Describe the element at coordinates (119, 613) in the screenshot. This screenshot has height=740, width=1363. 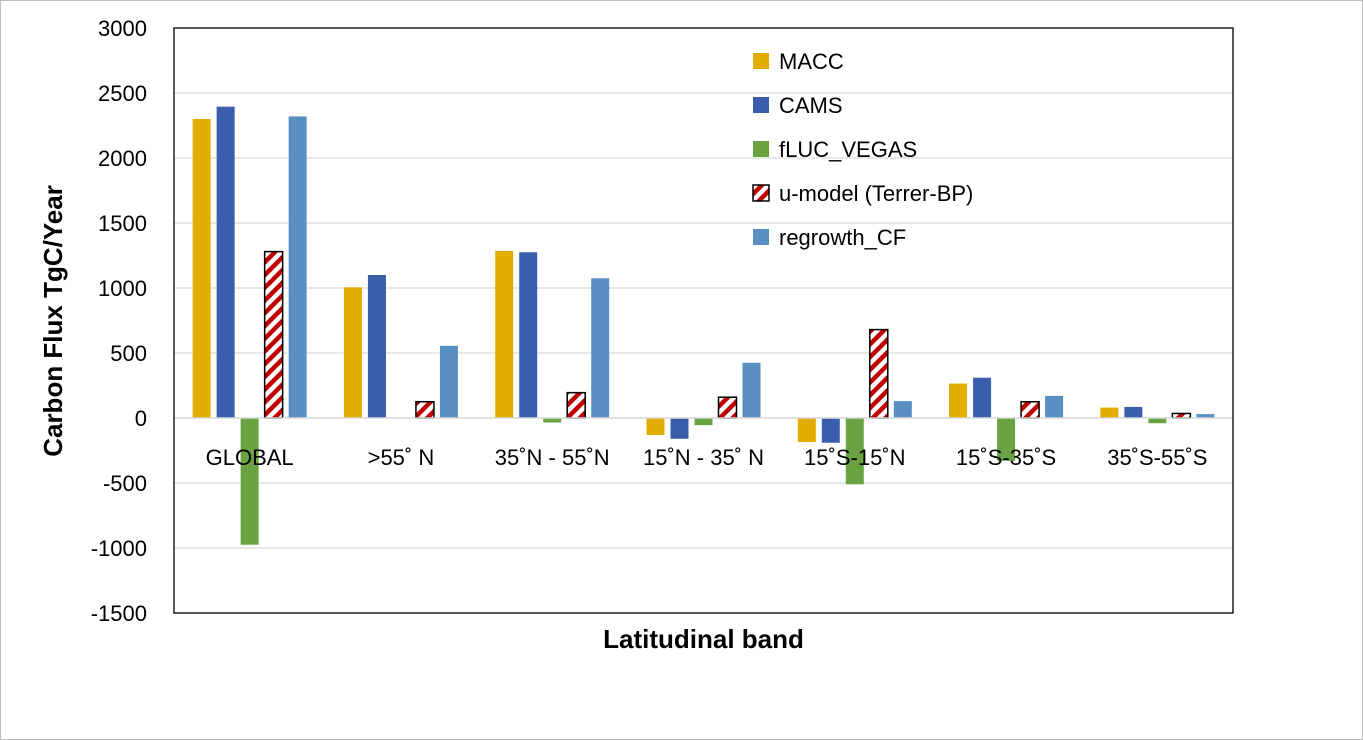
I see `y-tick-label: -1500` at that location.